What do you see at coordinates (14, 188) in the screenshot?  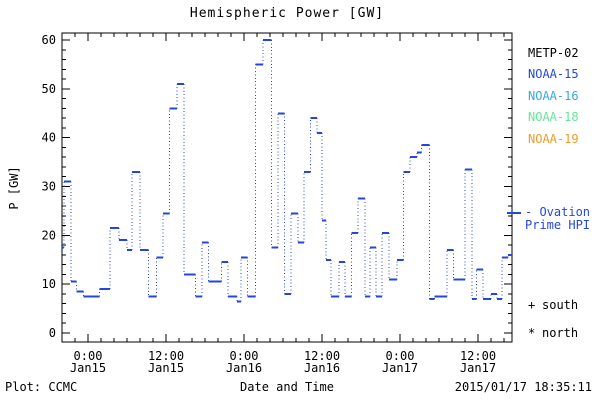 I see `y-axis-label: P [GW]` at bounding box center [14, 188].